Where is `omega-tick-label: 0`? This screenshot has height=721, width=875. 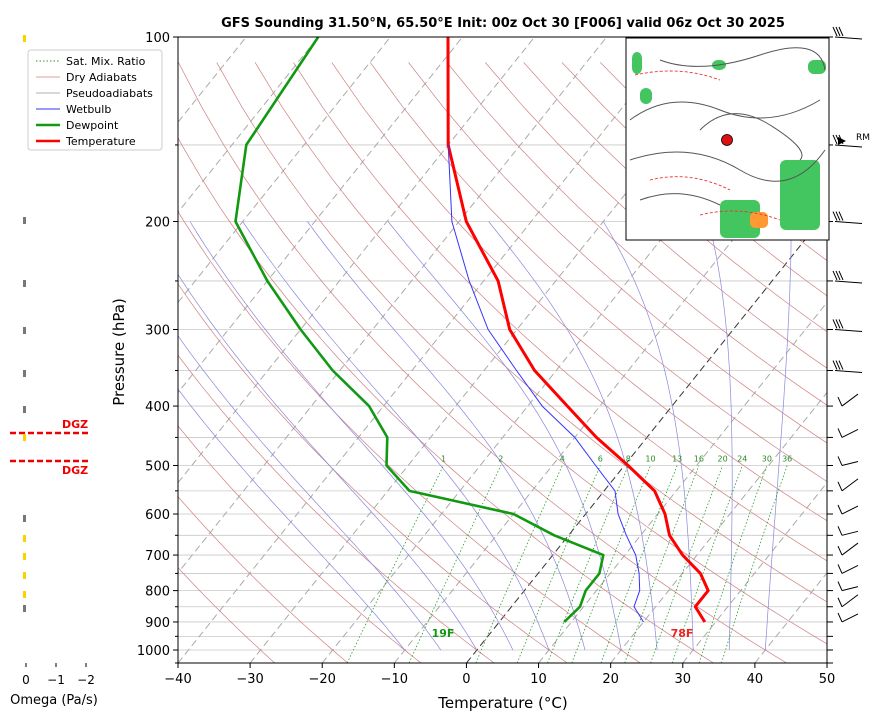 omega-tick-label: 0 is located at coordinates (26, 680).